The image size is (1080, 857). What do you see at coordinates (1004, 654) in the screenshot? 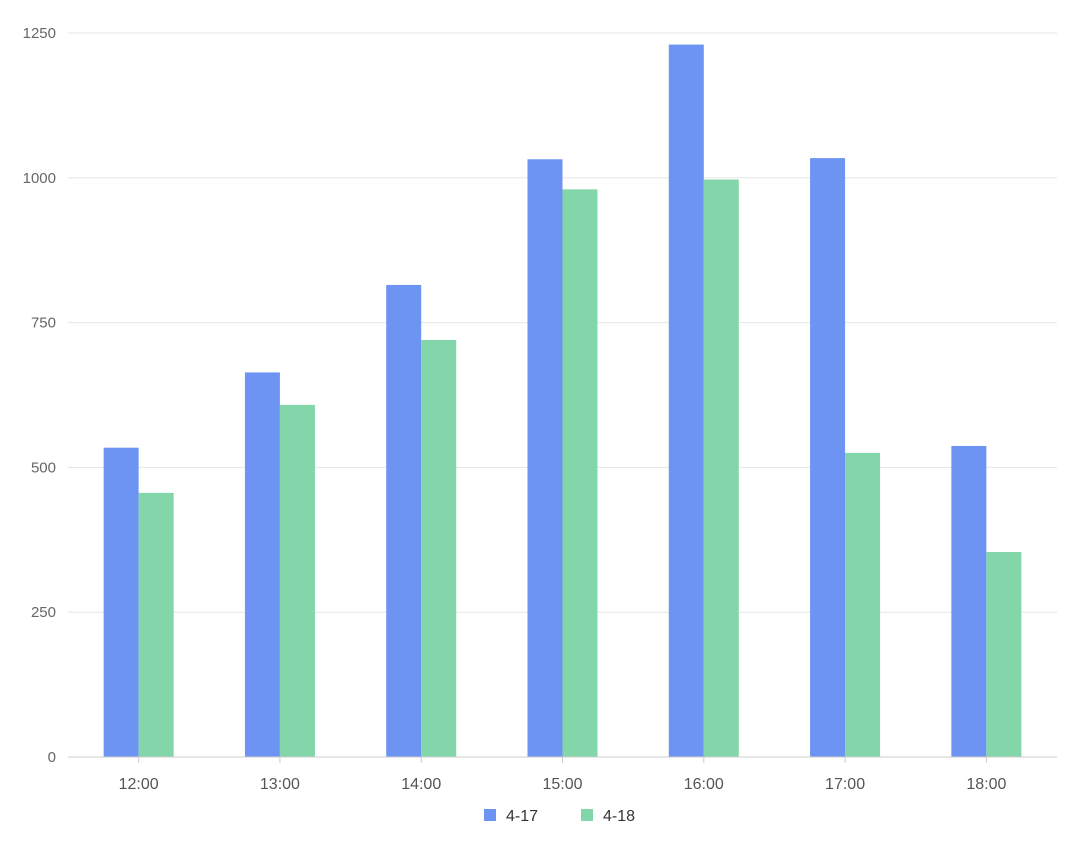
I see `bar-4-18-18:00` at bounding box center [1004, 654].